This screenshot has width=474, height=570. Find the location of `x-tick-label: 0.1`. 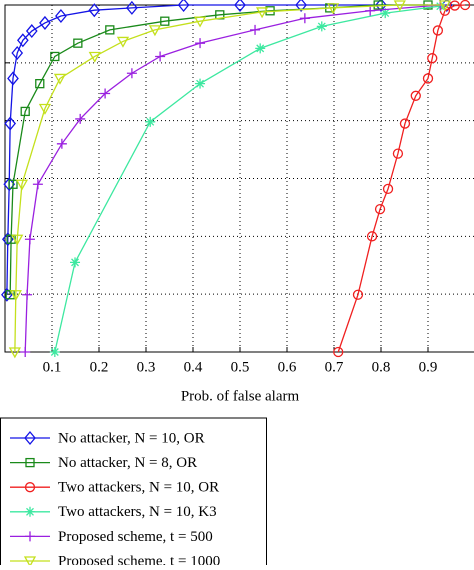

x-tick-label: 0.1 is located at coordinates (52, 367).